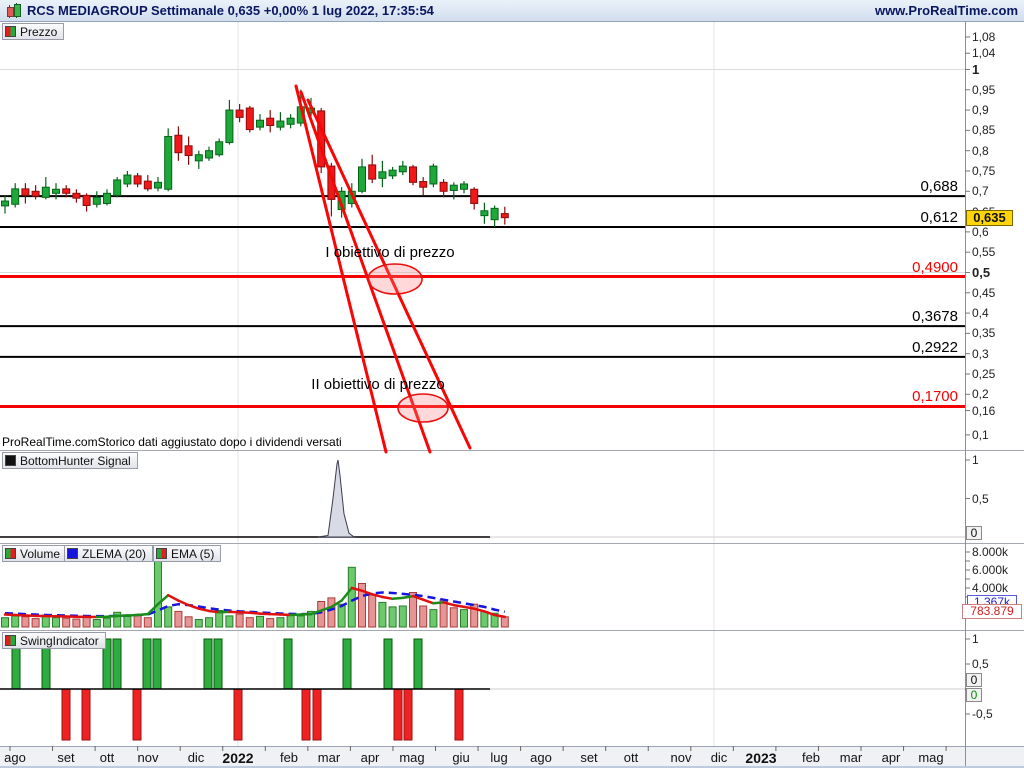 Image resolution: width=1024 pixels, height=768 pixels. Describe the element at coordinates (891, 757) in the screenshot. I see `month-label: apr` at that location.